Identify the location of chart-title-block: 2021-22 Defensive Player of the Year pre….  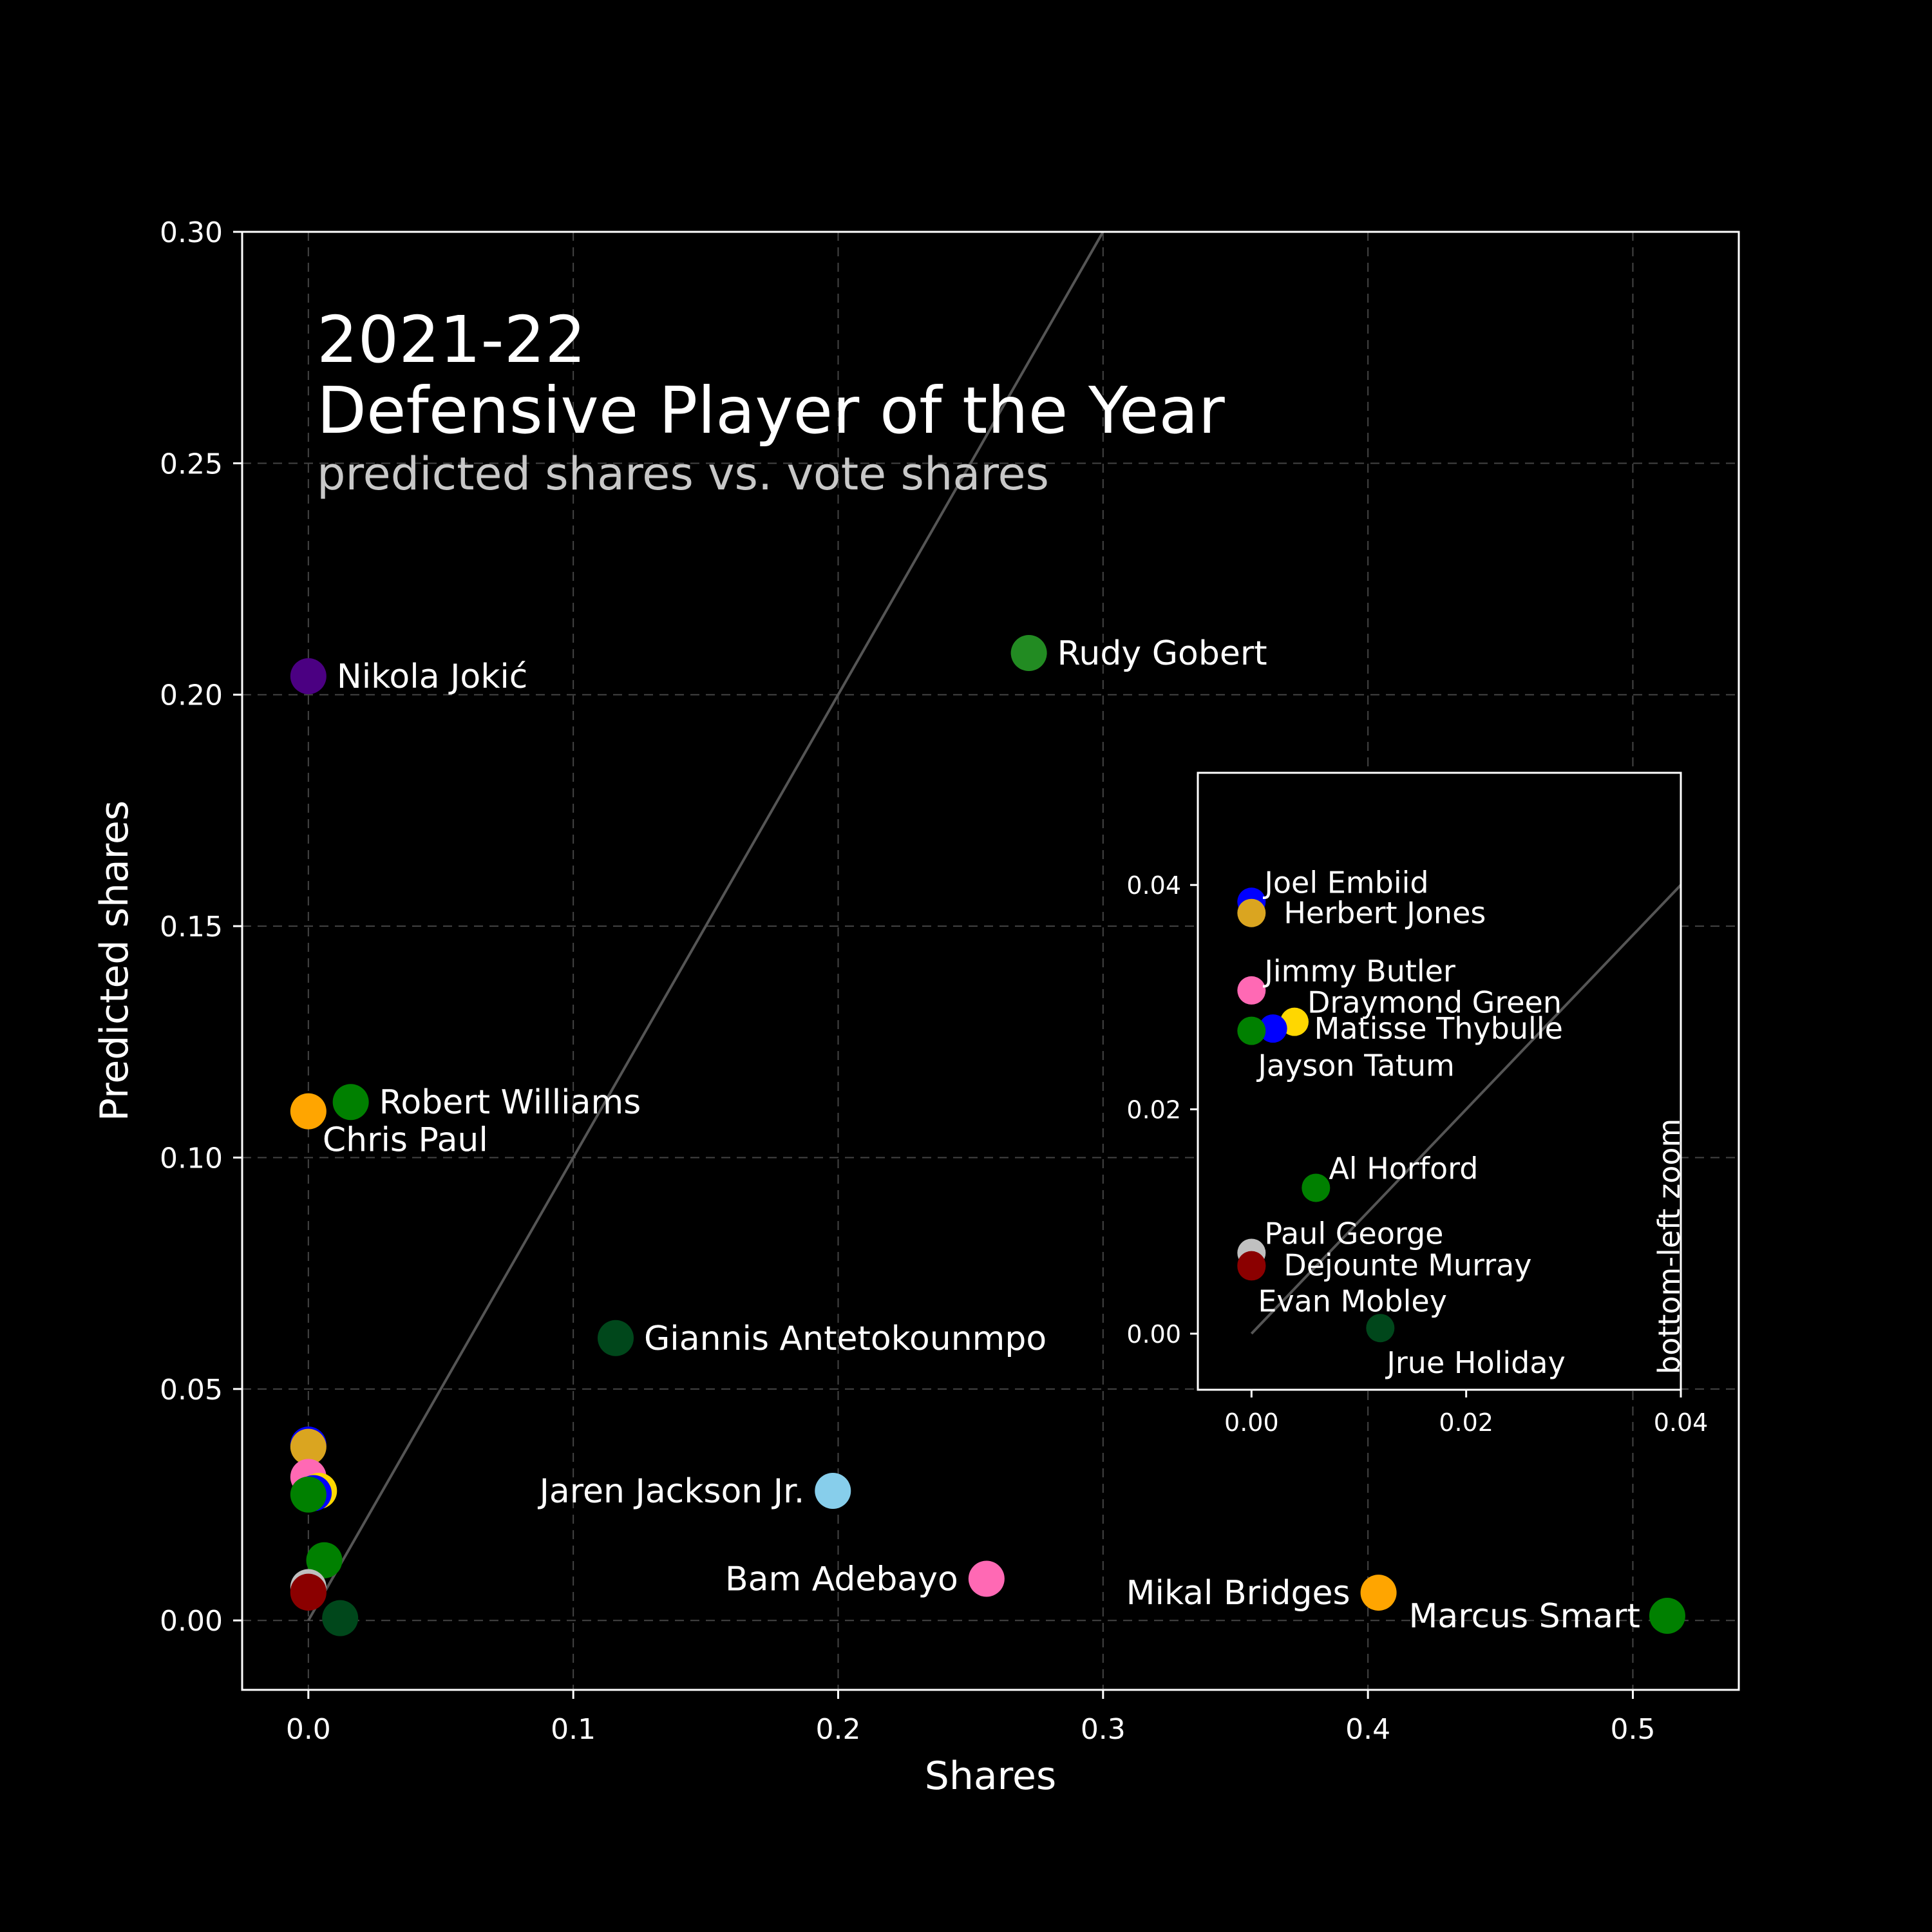
(772, 401).